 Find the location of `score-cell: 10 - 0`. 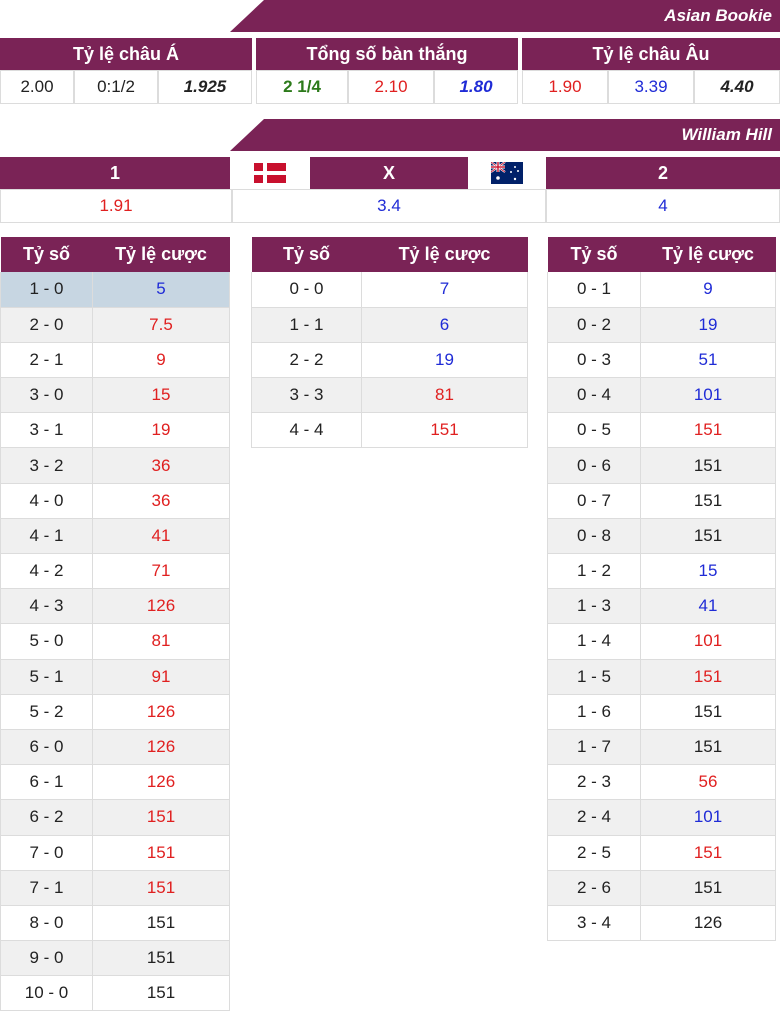

score-cell: 10 - 0 is located at coordinates (46, 993).